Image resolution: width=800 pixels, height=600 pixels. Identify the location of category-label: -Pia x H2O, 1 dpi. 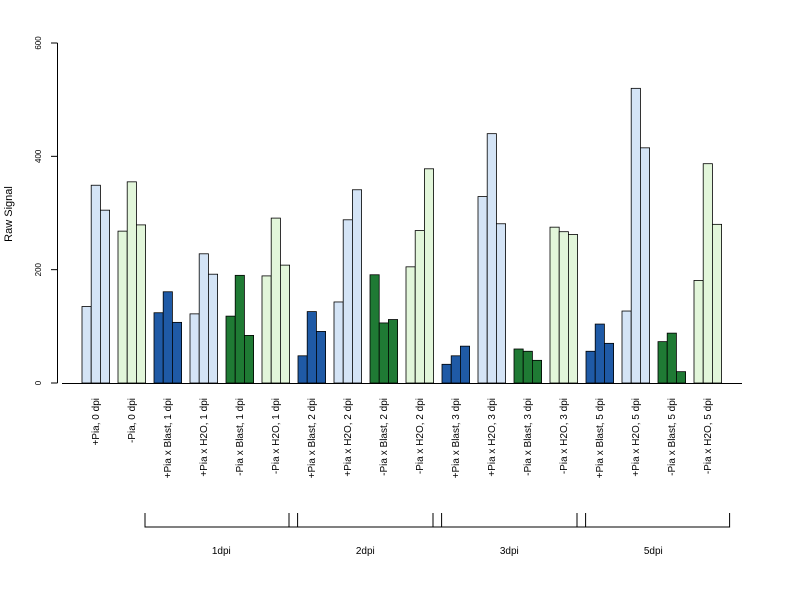
(276, 436).